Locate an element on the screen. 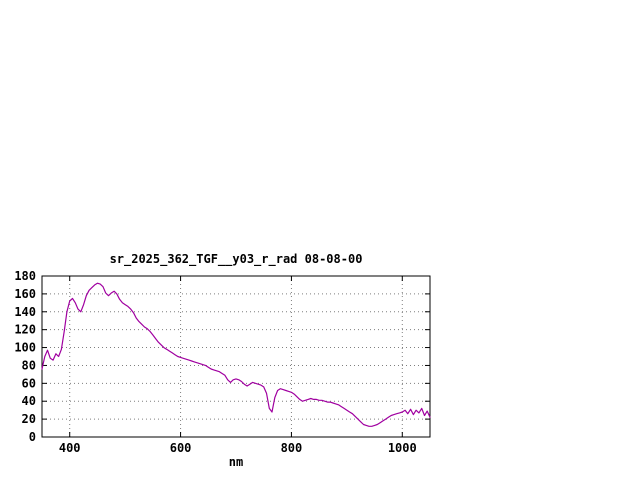  x-tick-label: 400 is located at coordinates (70, 448).